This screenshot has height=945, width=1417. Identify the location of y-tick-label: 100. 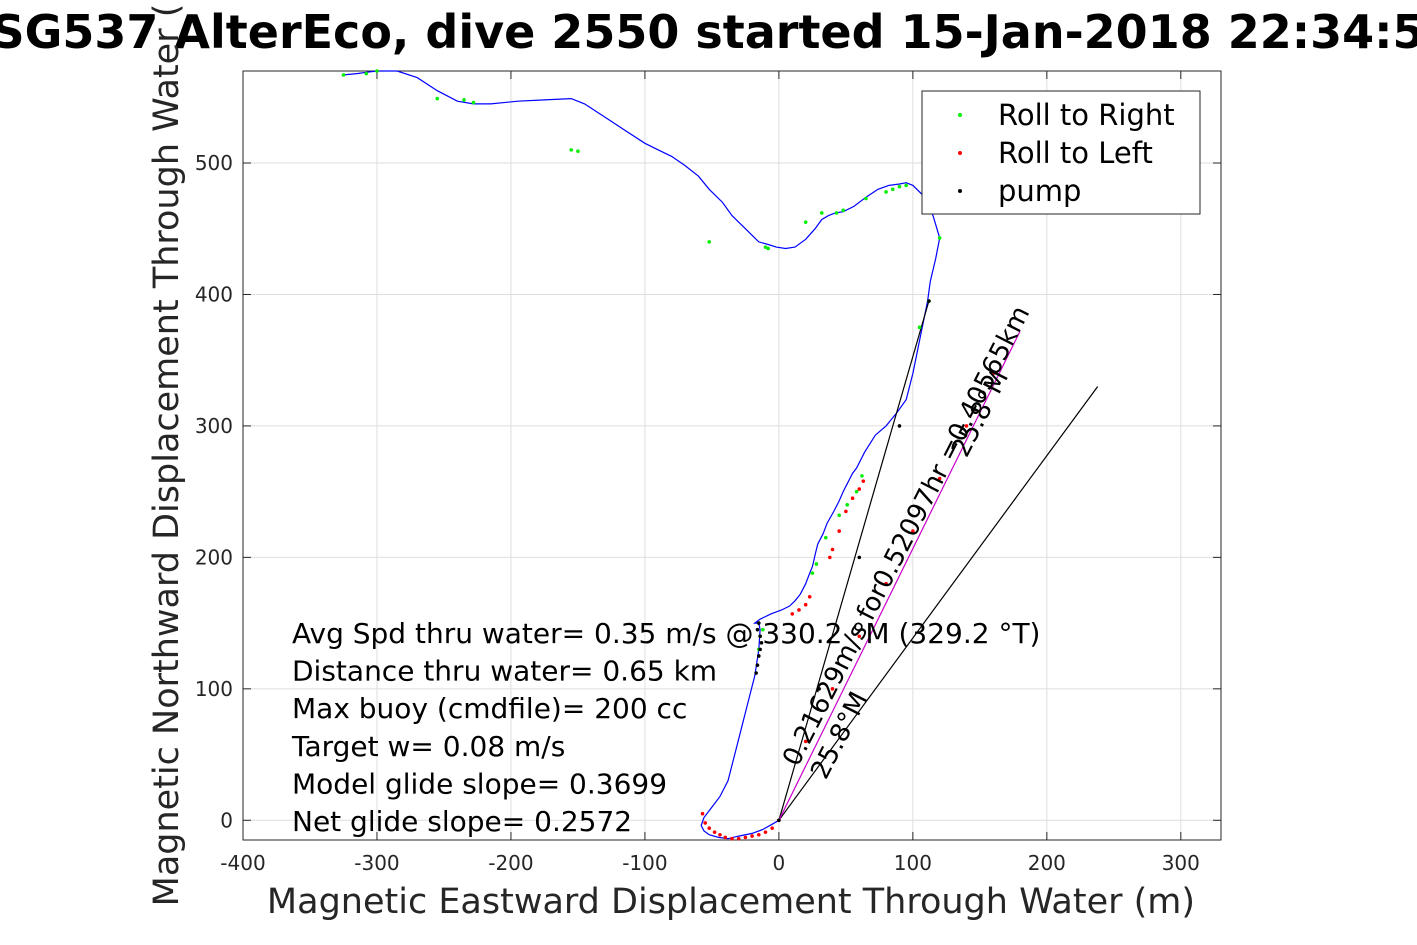
(214, 689).